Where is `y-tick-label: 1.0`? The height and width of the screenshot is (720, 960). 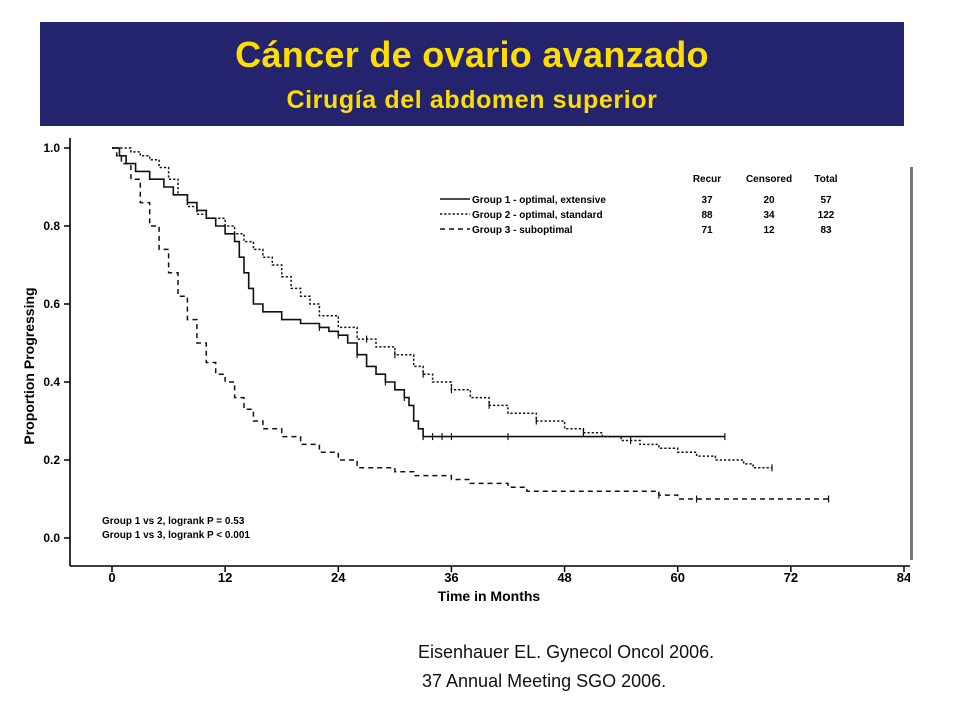
y-tick-label: 1.0 is located at coordinates (51, 148).